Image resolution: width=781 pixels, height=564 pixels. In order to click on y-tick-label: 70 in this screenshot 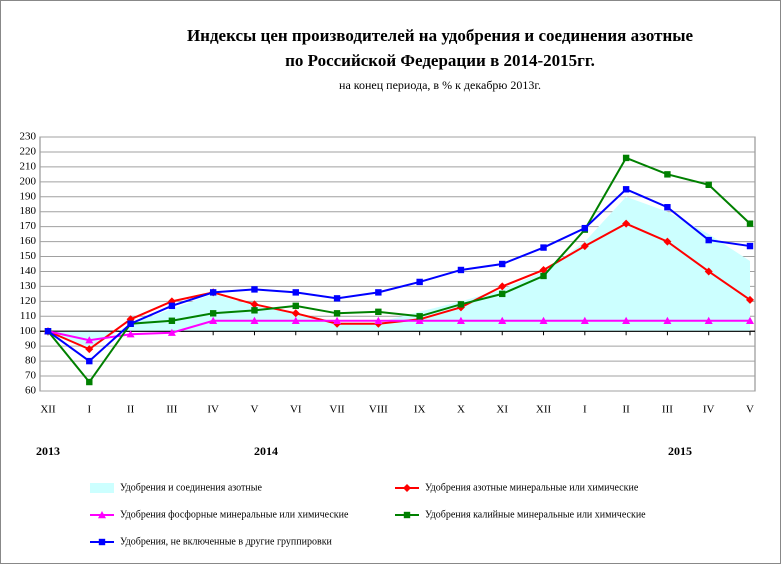, I will do `click(31, 376)`.